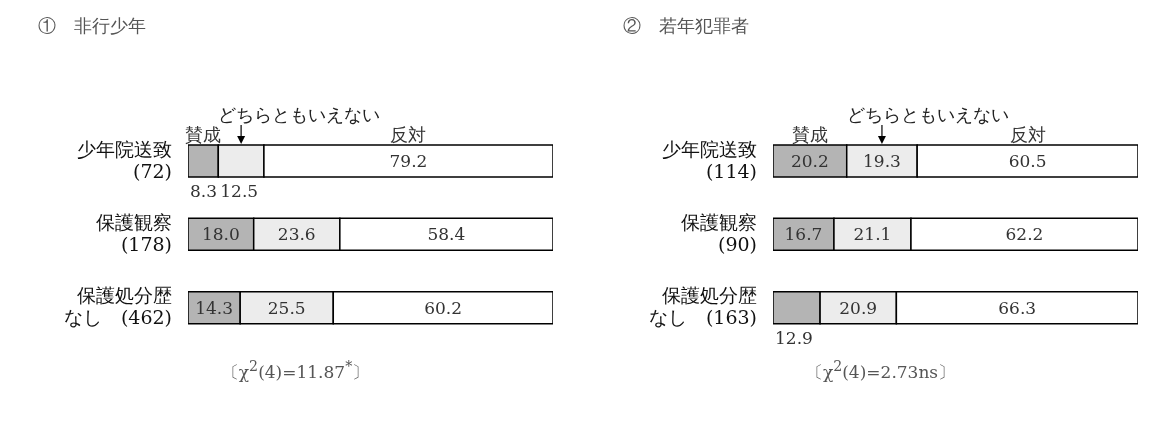 This screenshot has width=1173, height=425. Describe the element at coordinates (809, 161) in the screenshot. I see `data-label: 20.2` at that location.